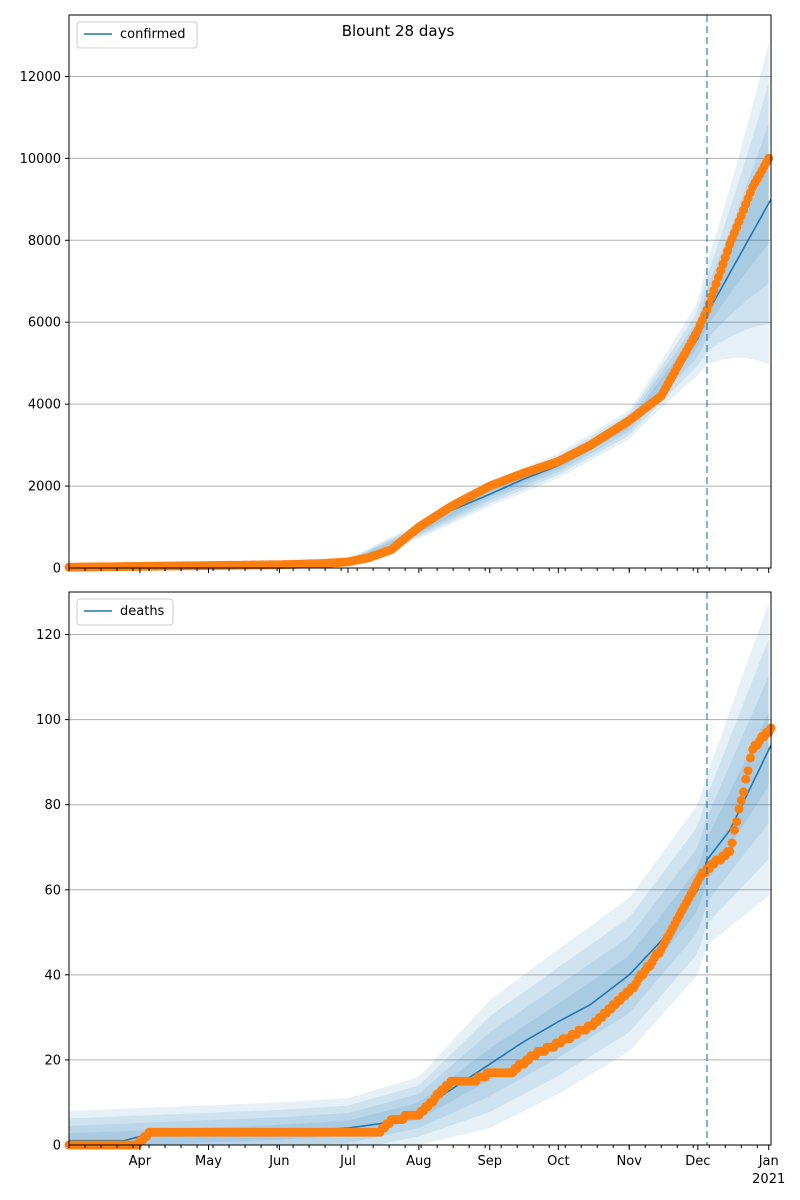 Image resolution: width=800 pixels, height=1200 pixels. Describe the element at coordinates (697, 1161) in the screenshot. I see `x-tick-label: Dec` at that location.